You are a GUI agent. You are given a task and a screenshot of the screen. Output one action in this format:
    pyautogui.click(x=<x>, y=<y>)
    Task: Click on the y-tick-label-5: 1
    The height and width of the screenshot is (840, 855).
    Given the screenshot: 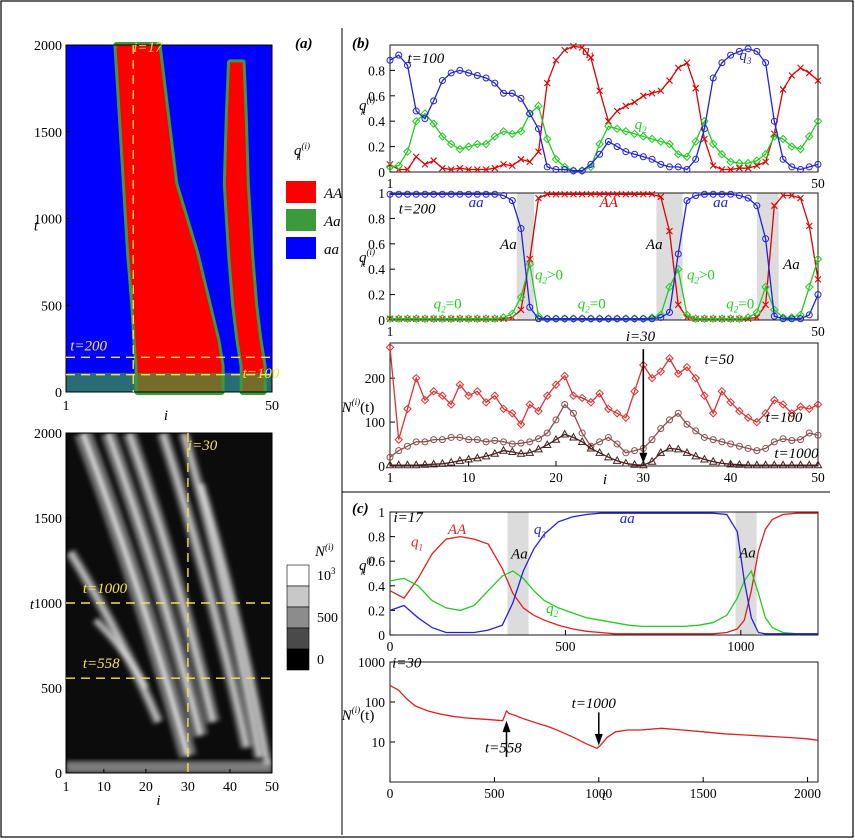 What is the action you would take?
    pyautogui.click(x=381, y=512)
    